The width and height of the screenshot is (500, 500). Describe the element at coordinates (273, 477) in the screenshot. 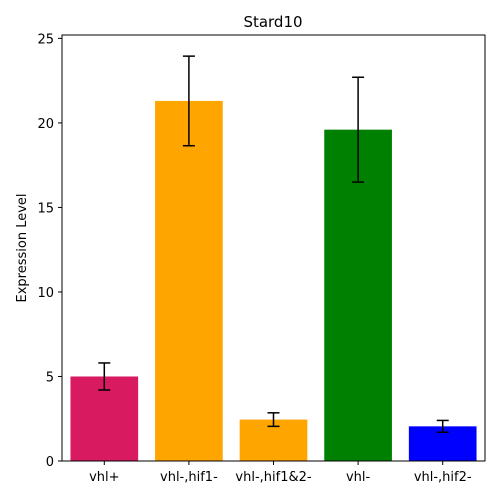

I see `x-tick-label: vhl-,hif1&2-` at that location.